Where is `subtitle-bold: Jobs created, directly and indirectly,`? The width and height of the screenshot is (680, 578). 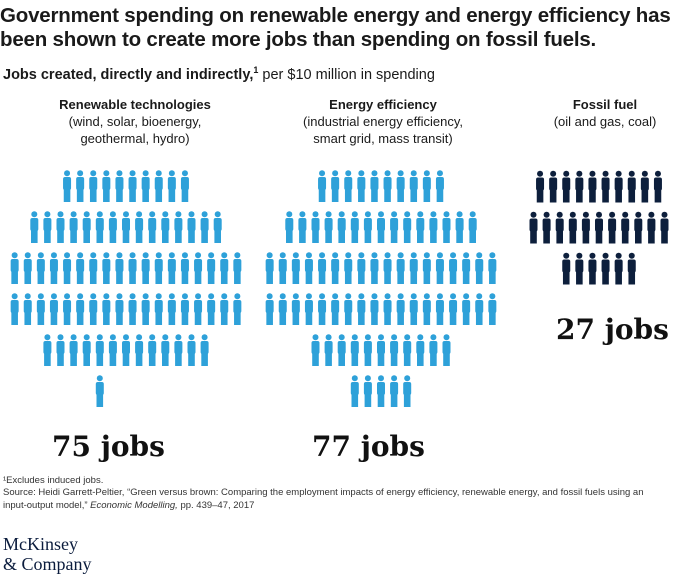
subtitle-bold: Jobs created, directly and indirectly, is located at coordinates (128, 74).